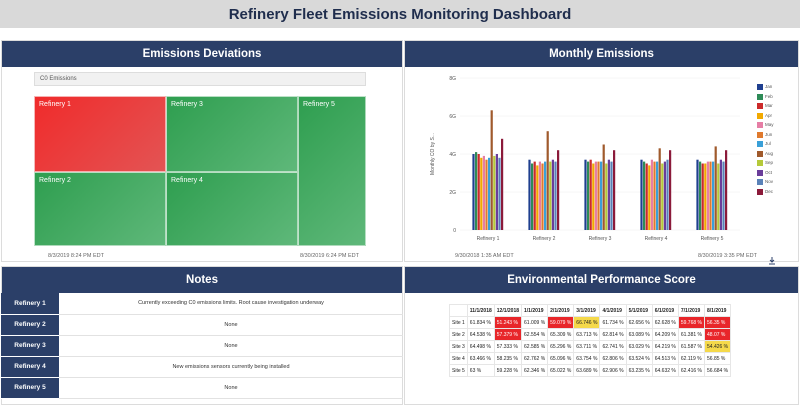 Image resolution: width=800 pixels, height=405 pixels. I want to click on legend-label: Jan, so click(769, 86).